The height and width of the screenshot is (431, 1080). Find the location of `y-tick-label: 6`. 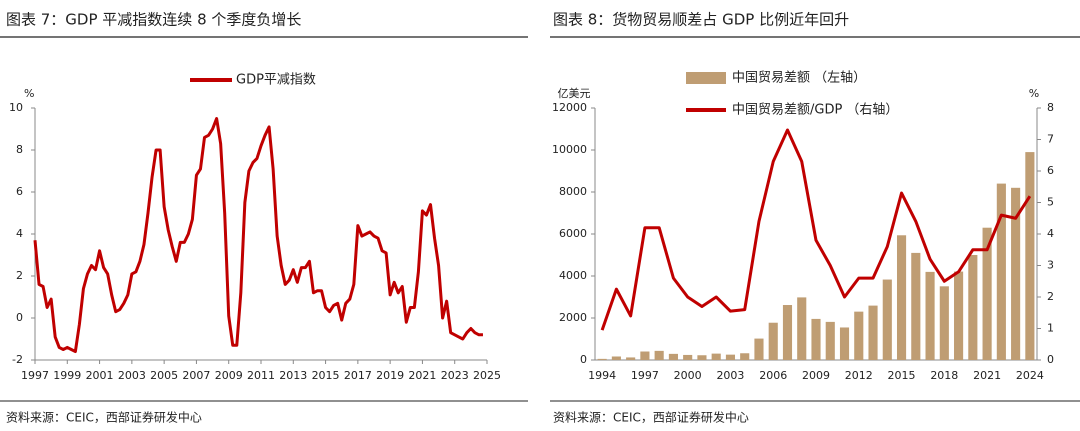

y-tick-label: 6 is located at coordinates (19, 191).